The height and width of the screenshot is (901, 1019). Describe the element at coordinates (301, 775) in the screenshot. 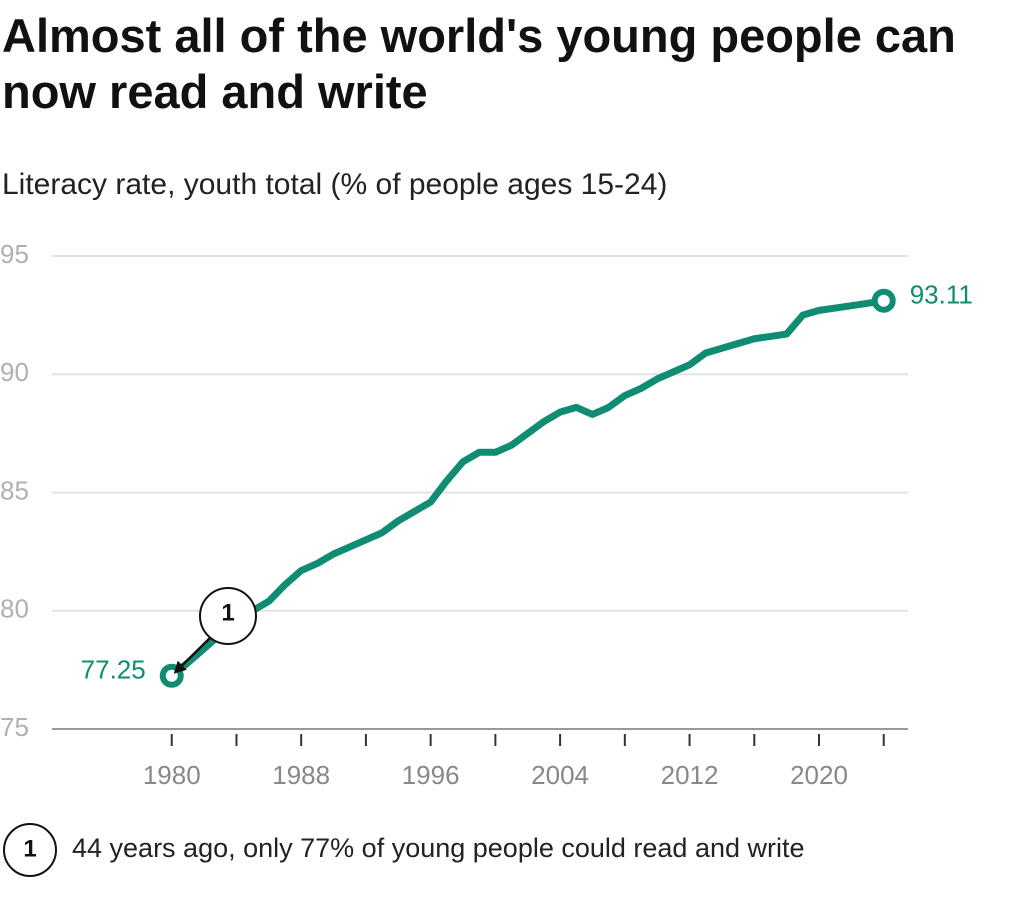

I see `x-tick-label: 1988` at that location.